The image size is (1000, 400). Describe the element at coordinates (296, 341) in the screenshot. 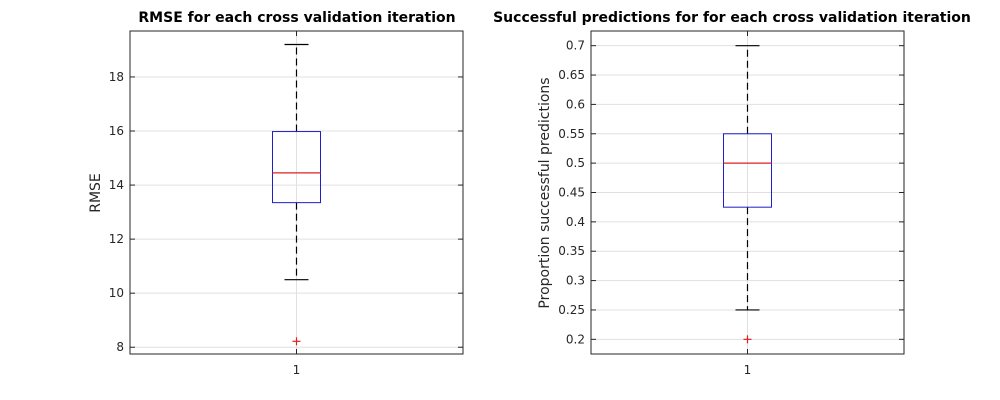

I see `chart-0-outlier` at that location.